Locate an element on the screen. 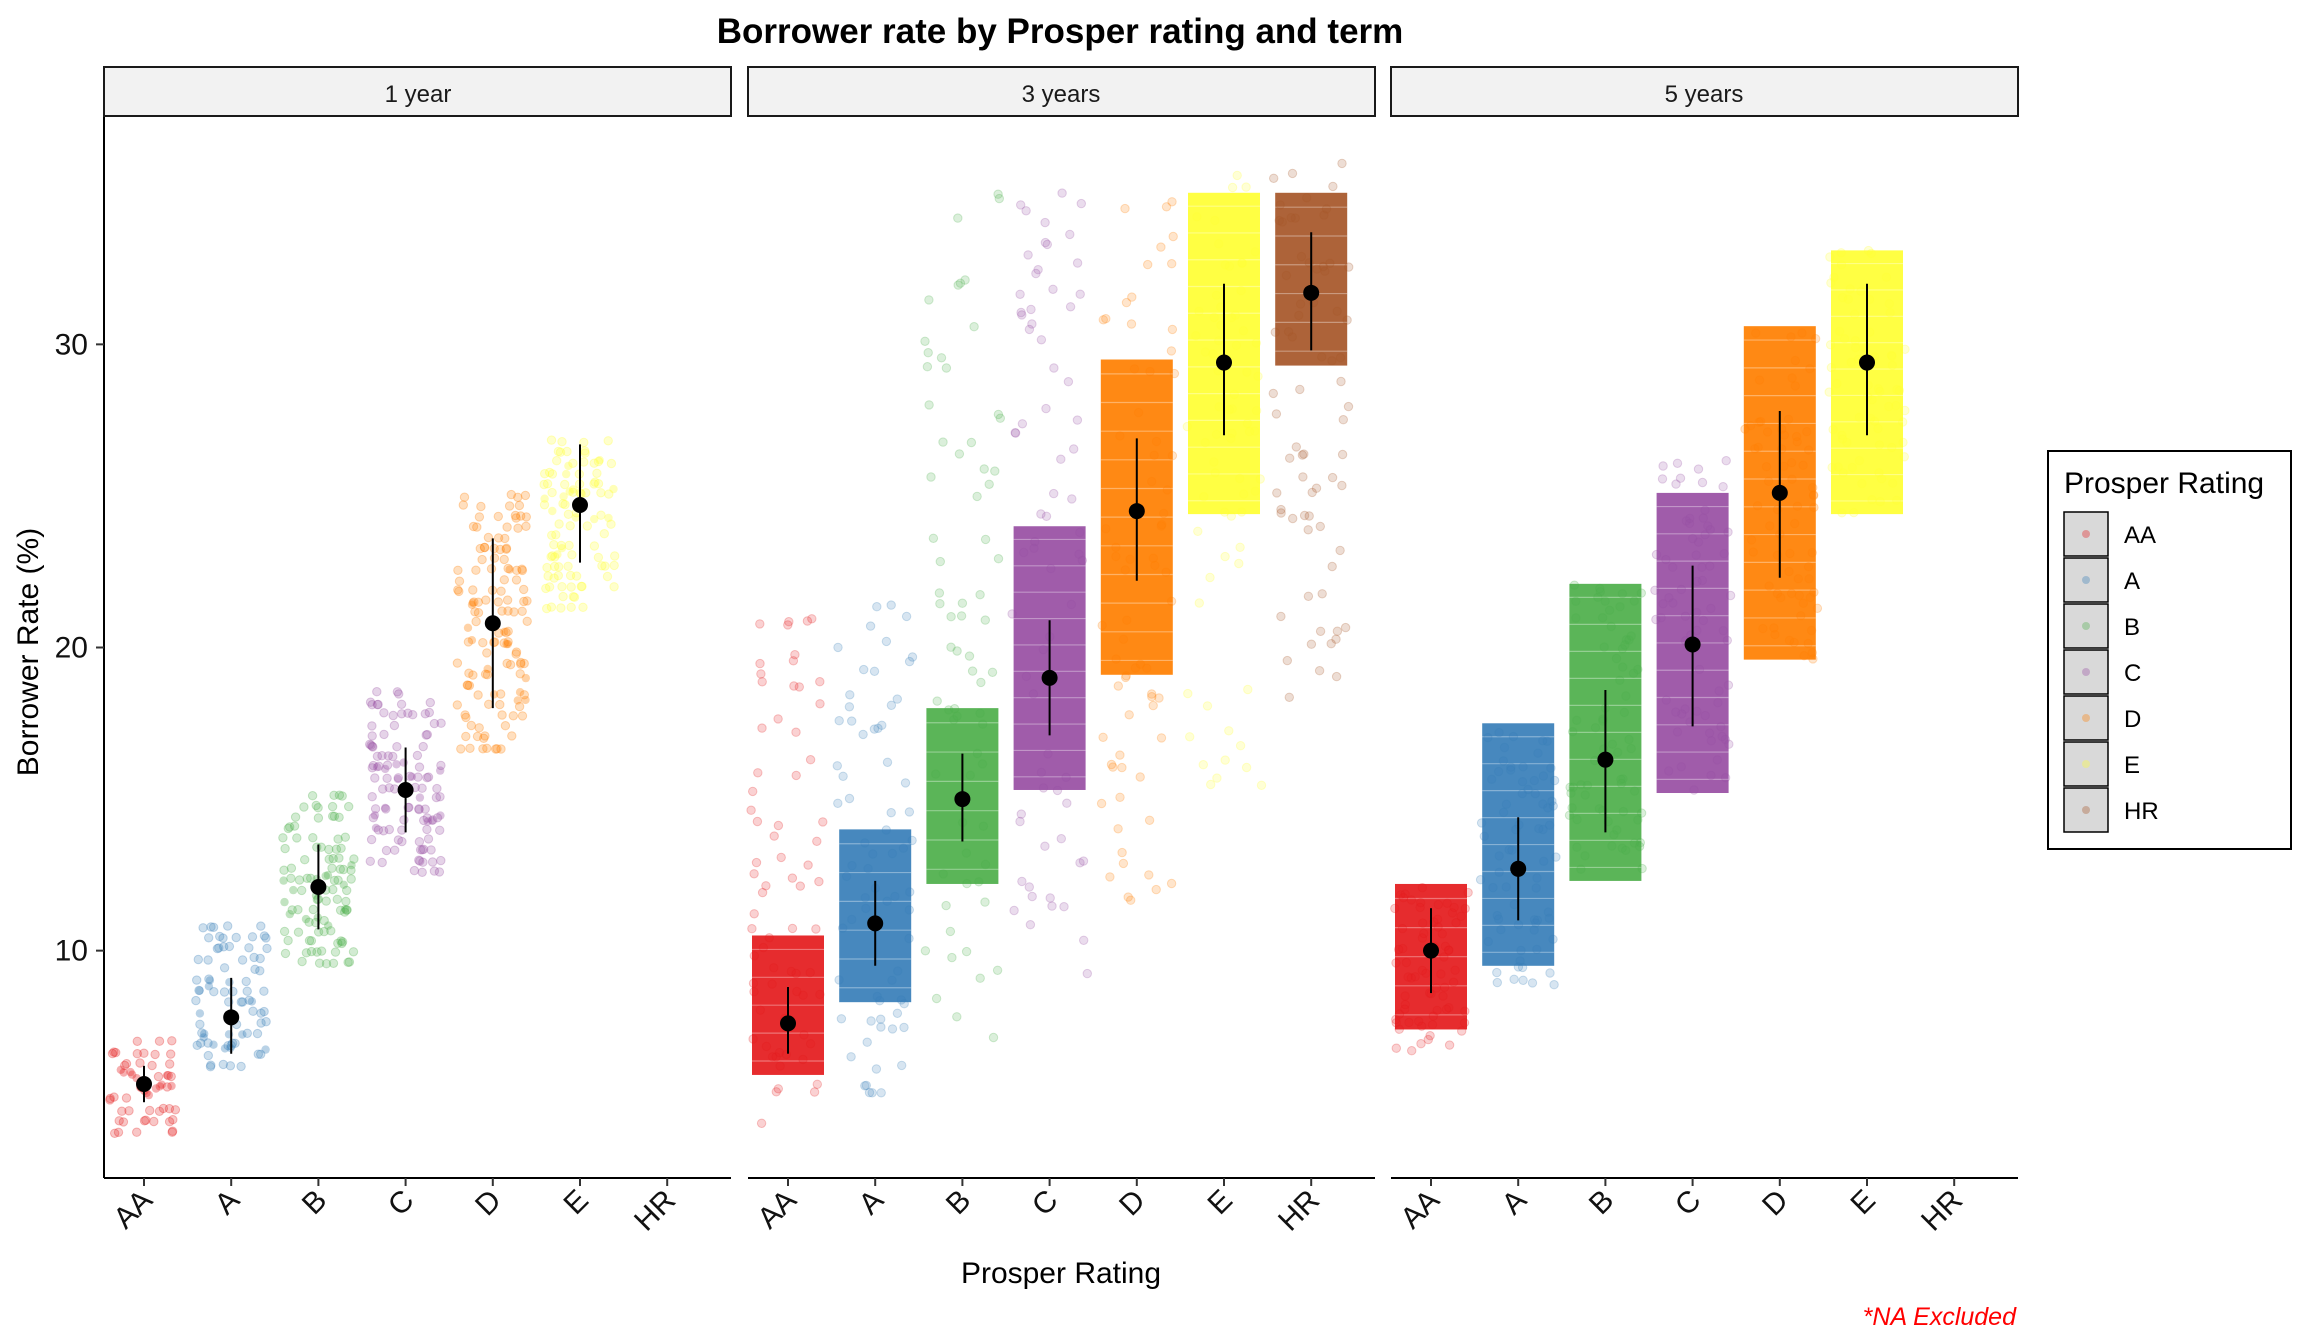 This screenshot has width=2304, height=1344. legend-key is located at coordinates (2086, 764).